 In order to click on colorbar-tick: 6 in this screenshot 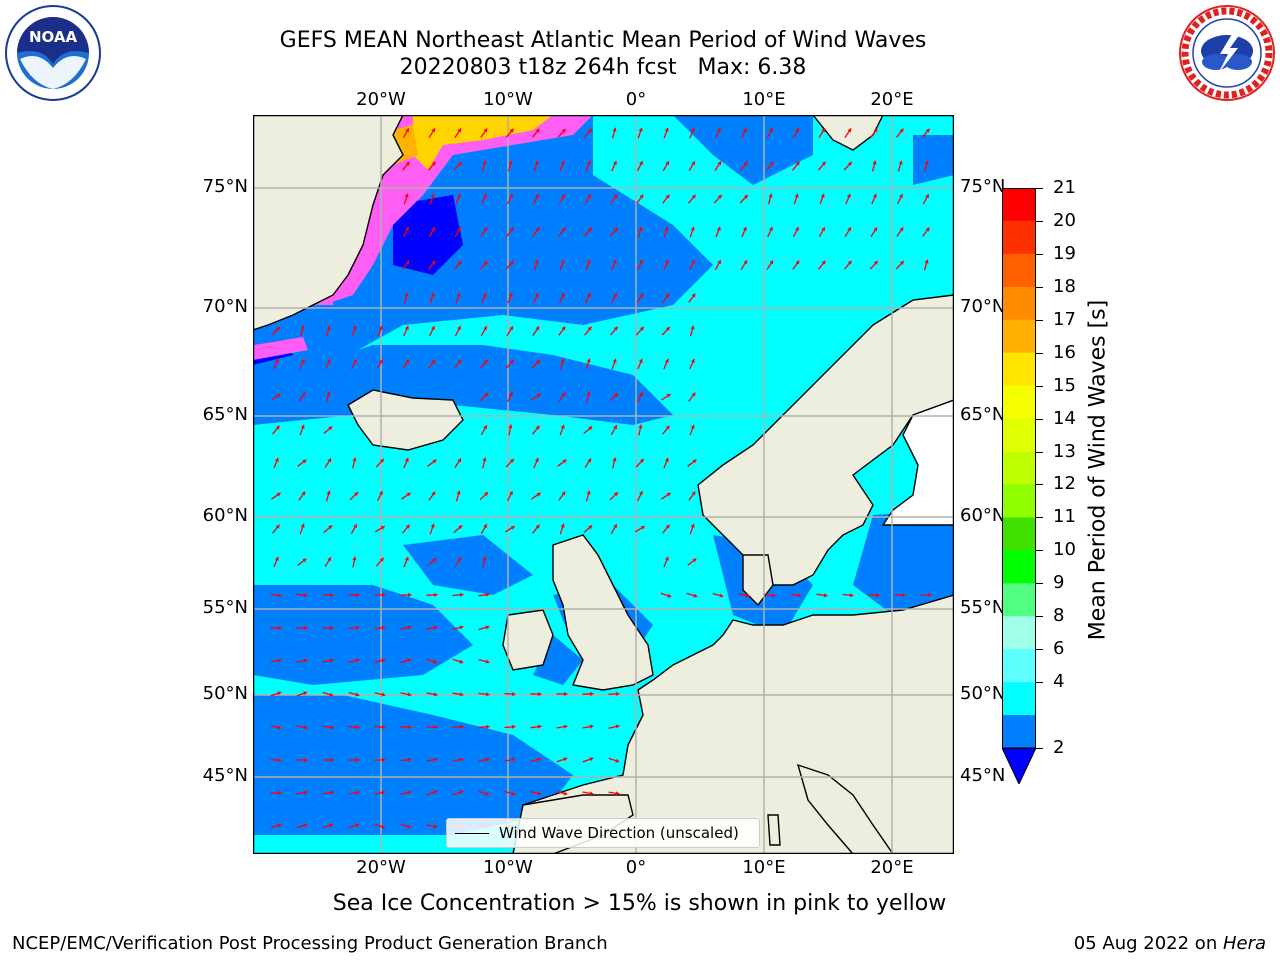, I will do `click(1059, 649)`.